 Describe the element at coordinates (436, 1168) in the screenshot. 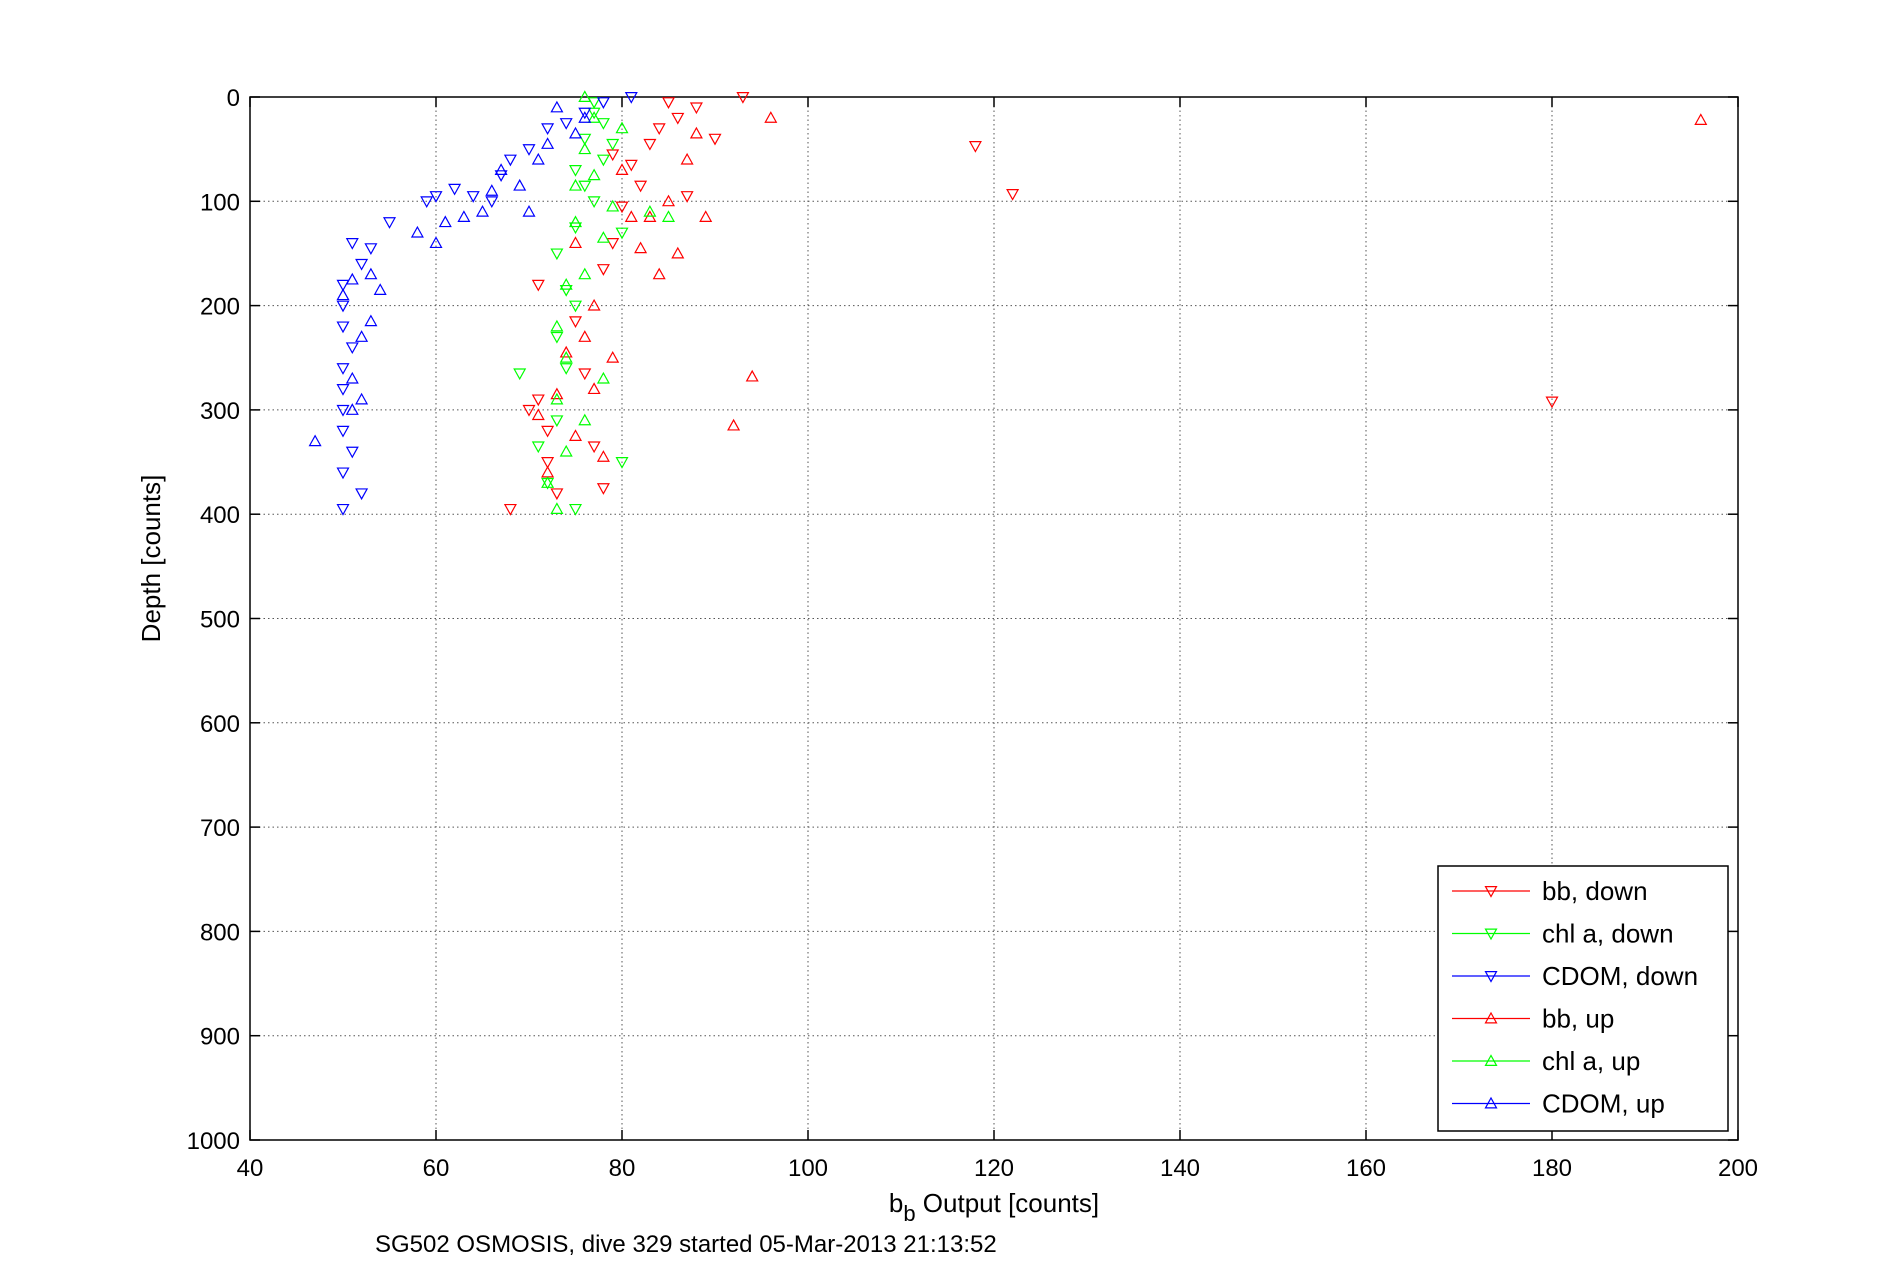

I see `x-tick-label: 60` at that location.